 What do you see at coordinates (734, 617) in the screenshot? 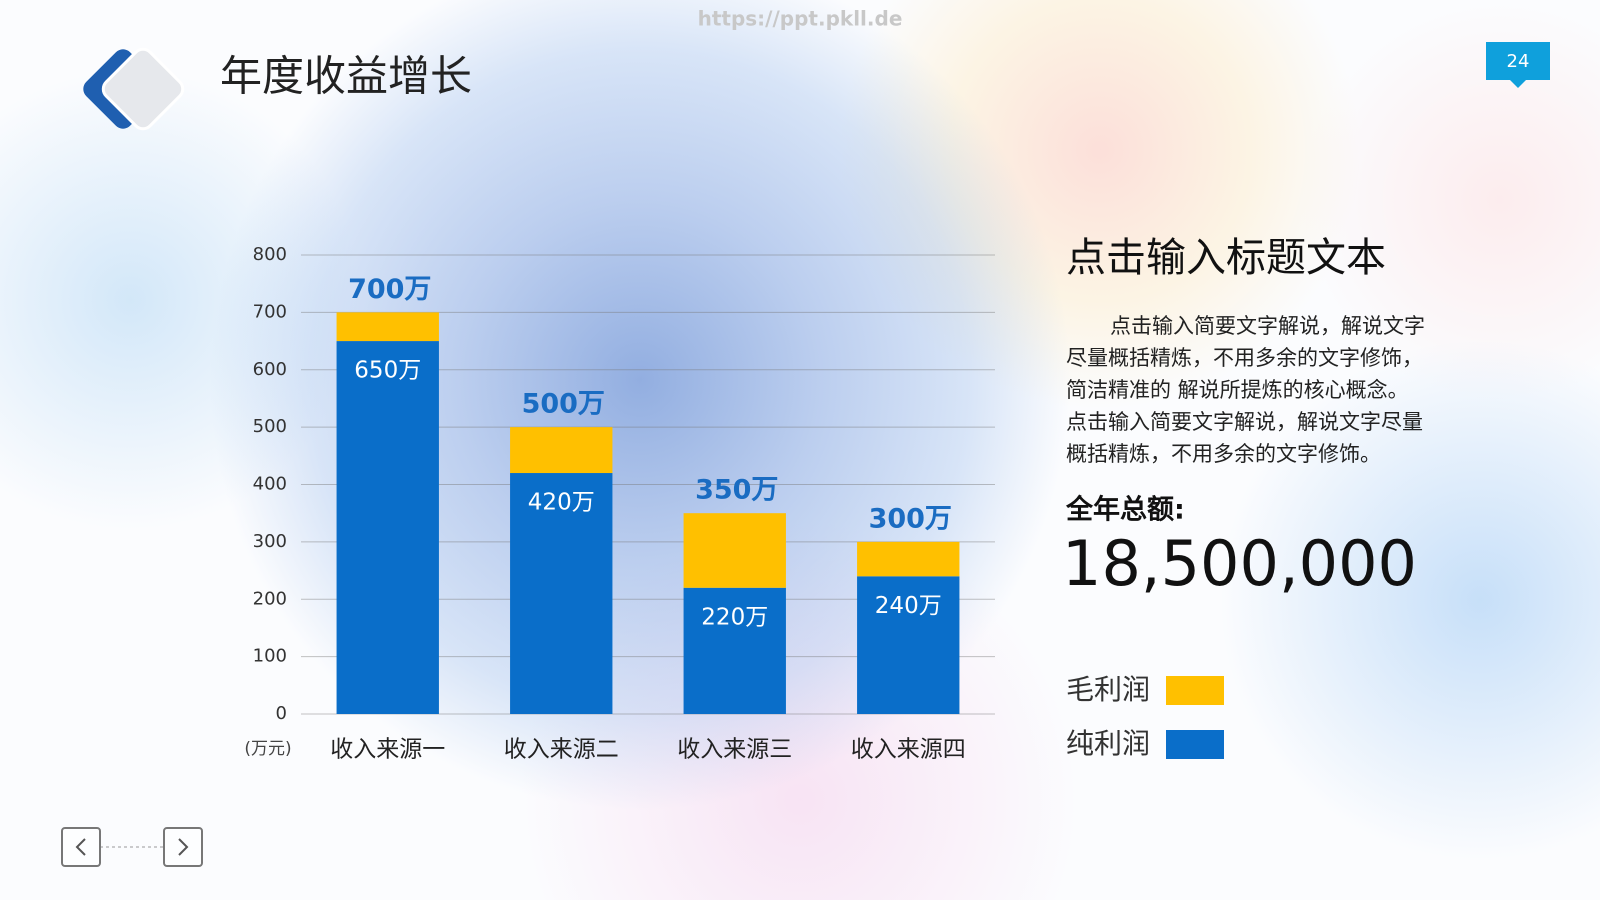
I see `value-label: 220万` at bounding box center [734, 617].